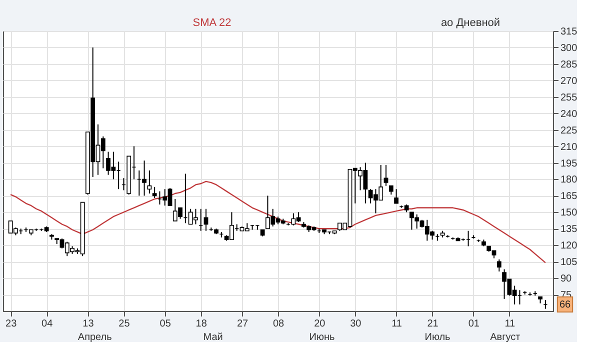  Describe the element at coordinates (12, 324) in the screenshot. I see `x-tick-label: 23` at that location.